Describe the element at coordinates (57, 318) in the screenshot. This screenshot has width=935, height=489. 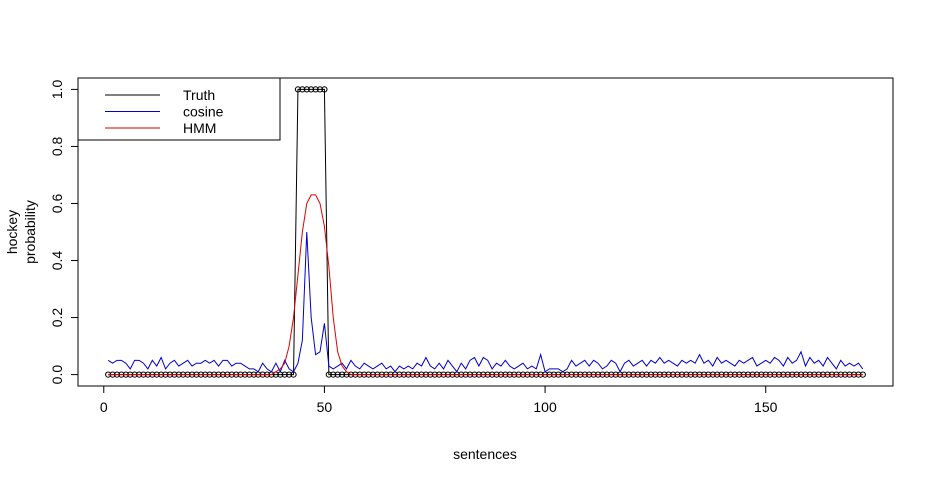
I see `y-tick-label: 0.2` at that location.